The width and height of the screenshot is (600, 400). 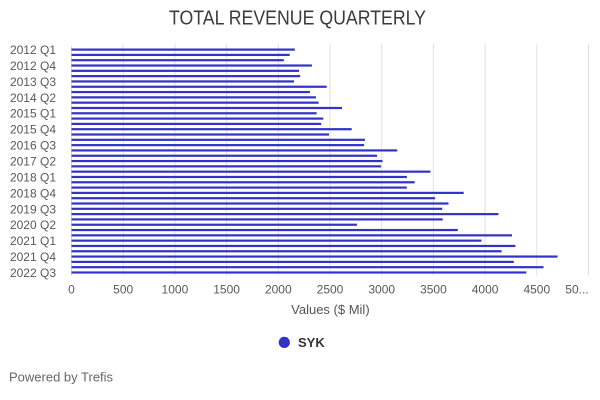 What do you see at coordinates (33, 209) in the screenshot?
I see `svg-text: 2019 Q3` at bounding box center [33, 209].